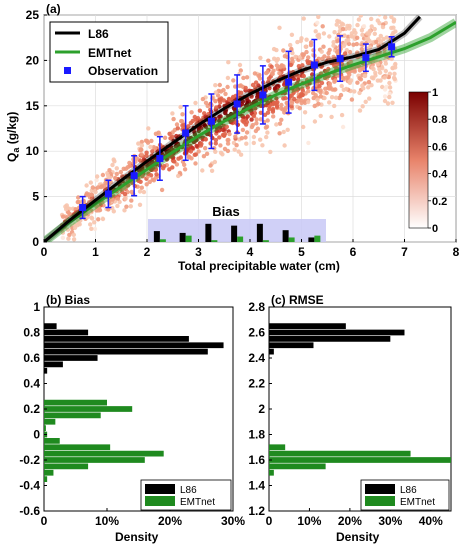 The height and width of the screenshot is (550, 464). I want to click on rmse-y-tick-label: 1.2, so click(256, 511).